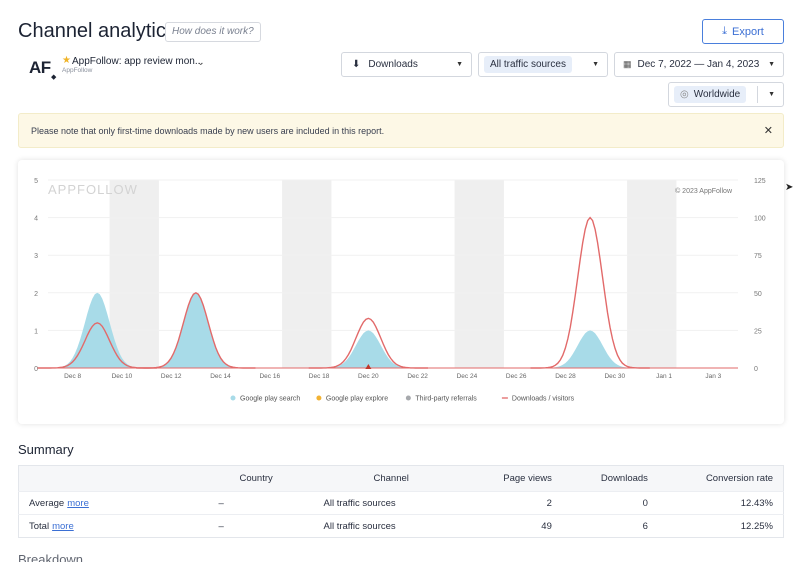 This screenshot has width=800, height=562. Describe the element at coordinates (713, 376) in the screenshot. I see `x-tick-label: Jan 3` at that location.